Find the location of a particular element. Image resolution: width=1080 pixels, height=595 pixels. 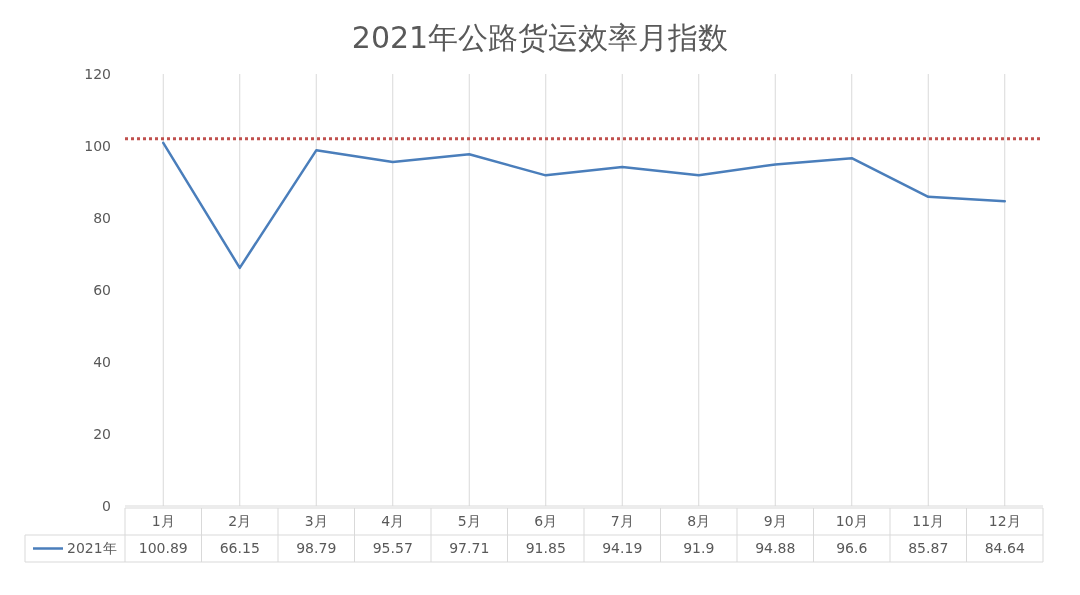

data-label: 94.19 is located at coordinates (622, 548).